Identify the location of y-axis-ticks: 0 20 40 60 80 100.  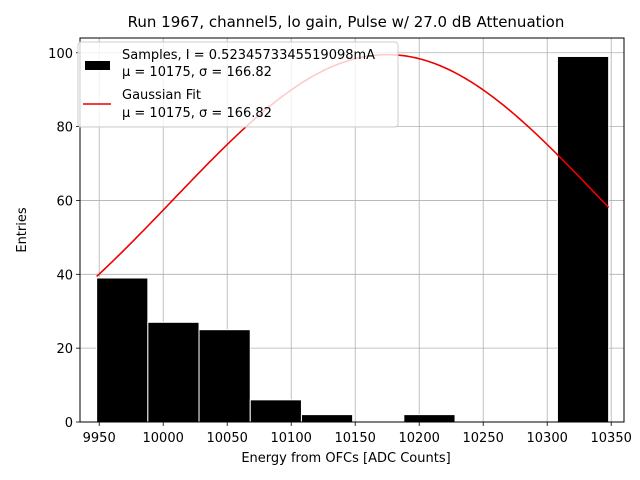
(64, 239).